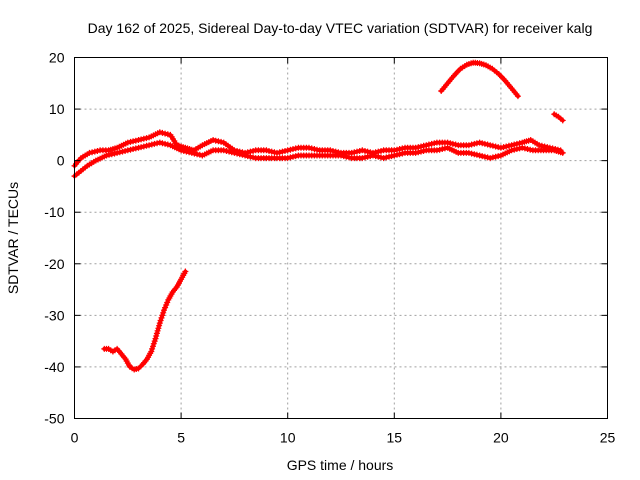 This screenshot has width=640, height=480. Describe the element at coordinates (395, 438) in the screenshot. I see `x-tick-label: 15` at that location.